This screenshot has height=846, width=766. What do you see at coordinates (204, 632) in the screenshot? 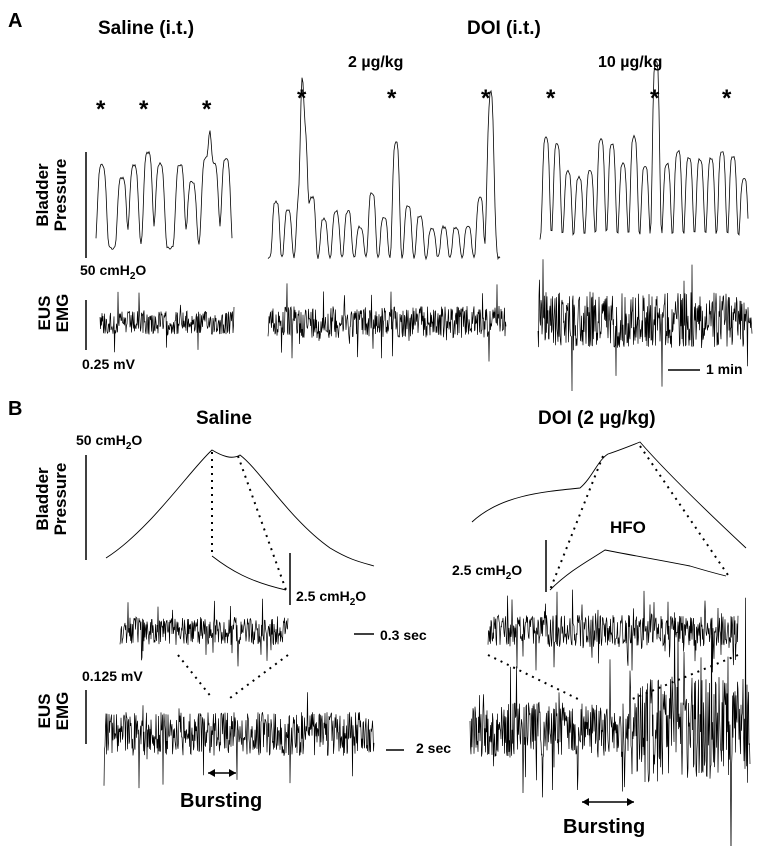
I see `emg-inset-trace-saline` at bounding box center [204, 632].